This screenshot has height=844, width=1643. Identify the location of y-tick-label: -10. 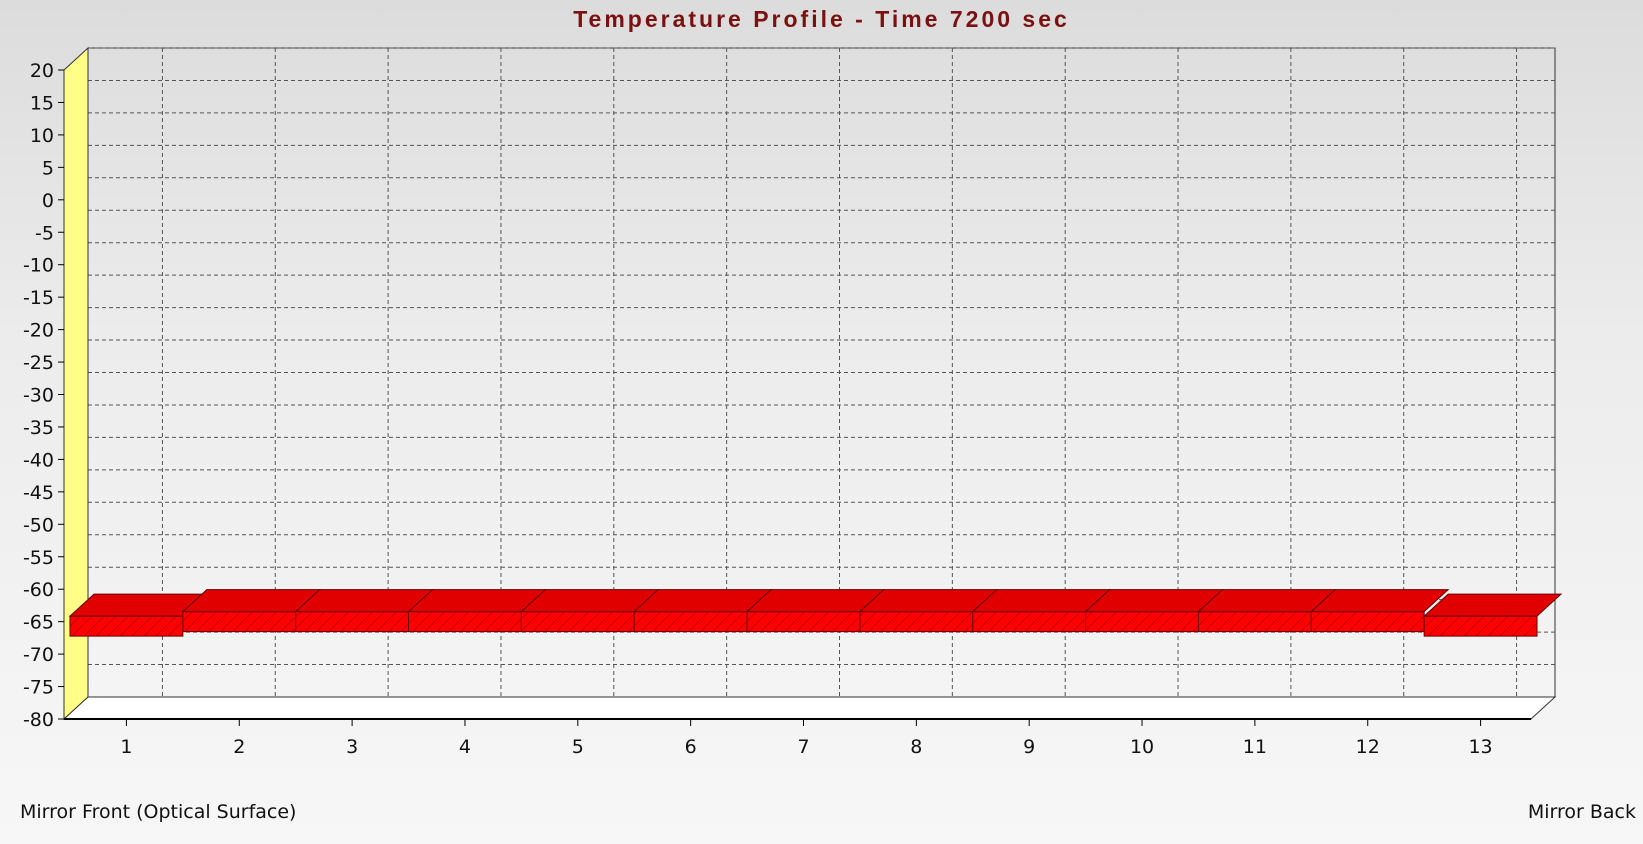
(38, 266).